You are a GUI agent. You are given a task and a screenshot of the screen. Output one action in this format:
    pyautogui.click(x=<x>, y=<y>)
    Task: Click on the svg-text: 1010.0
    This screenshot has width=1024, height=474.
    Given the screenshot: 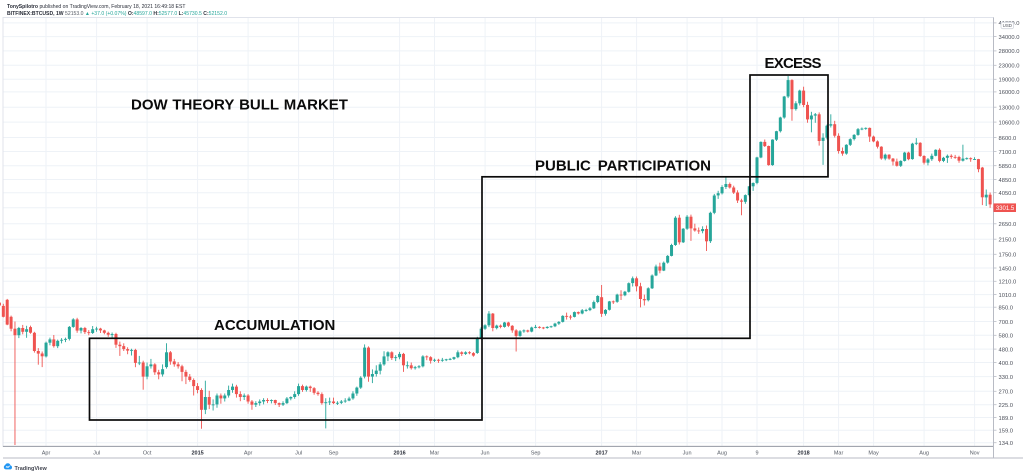 What is the action you would take?
    pyautogui.click(x=1008, y=296)
    